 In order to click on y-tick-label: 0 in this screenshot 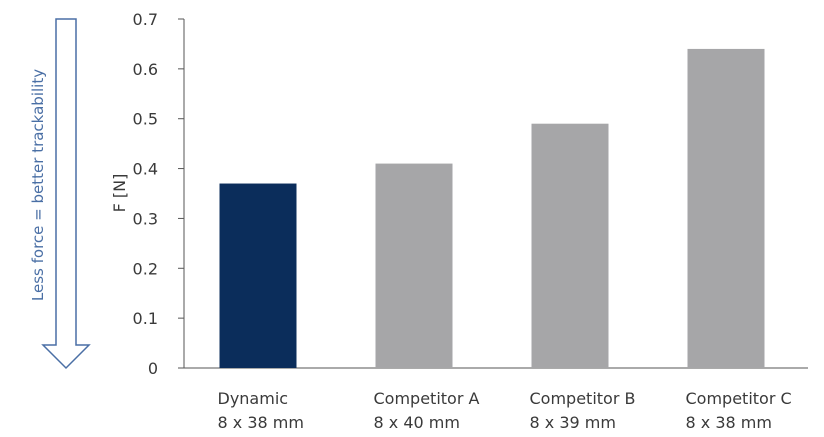, I will do `click(153, 368)`.